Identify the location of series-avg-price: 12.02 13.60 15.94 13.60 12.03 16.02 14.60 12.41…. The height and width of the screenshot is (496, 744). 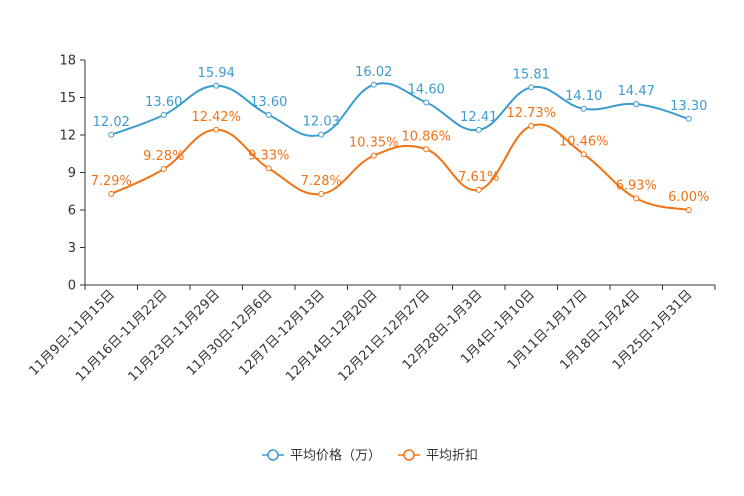
(400, 101).